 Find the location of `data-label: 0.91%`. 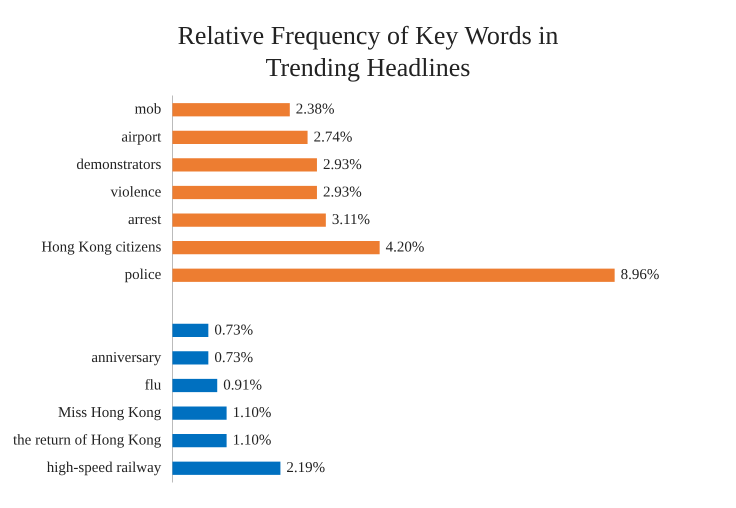

data-label: 0.91% is located at coordinates (242, 385).